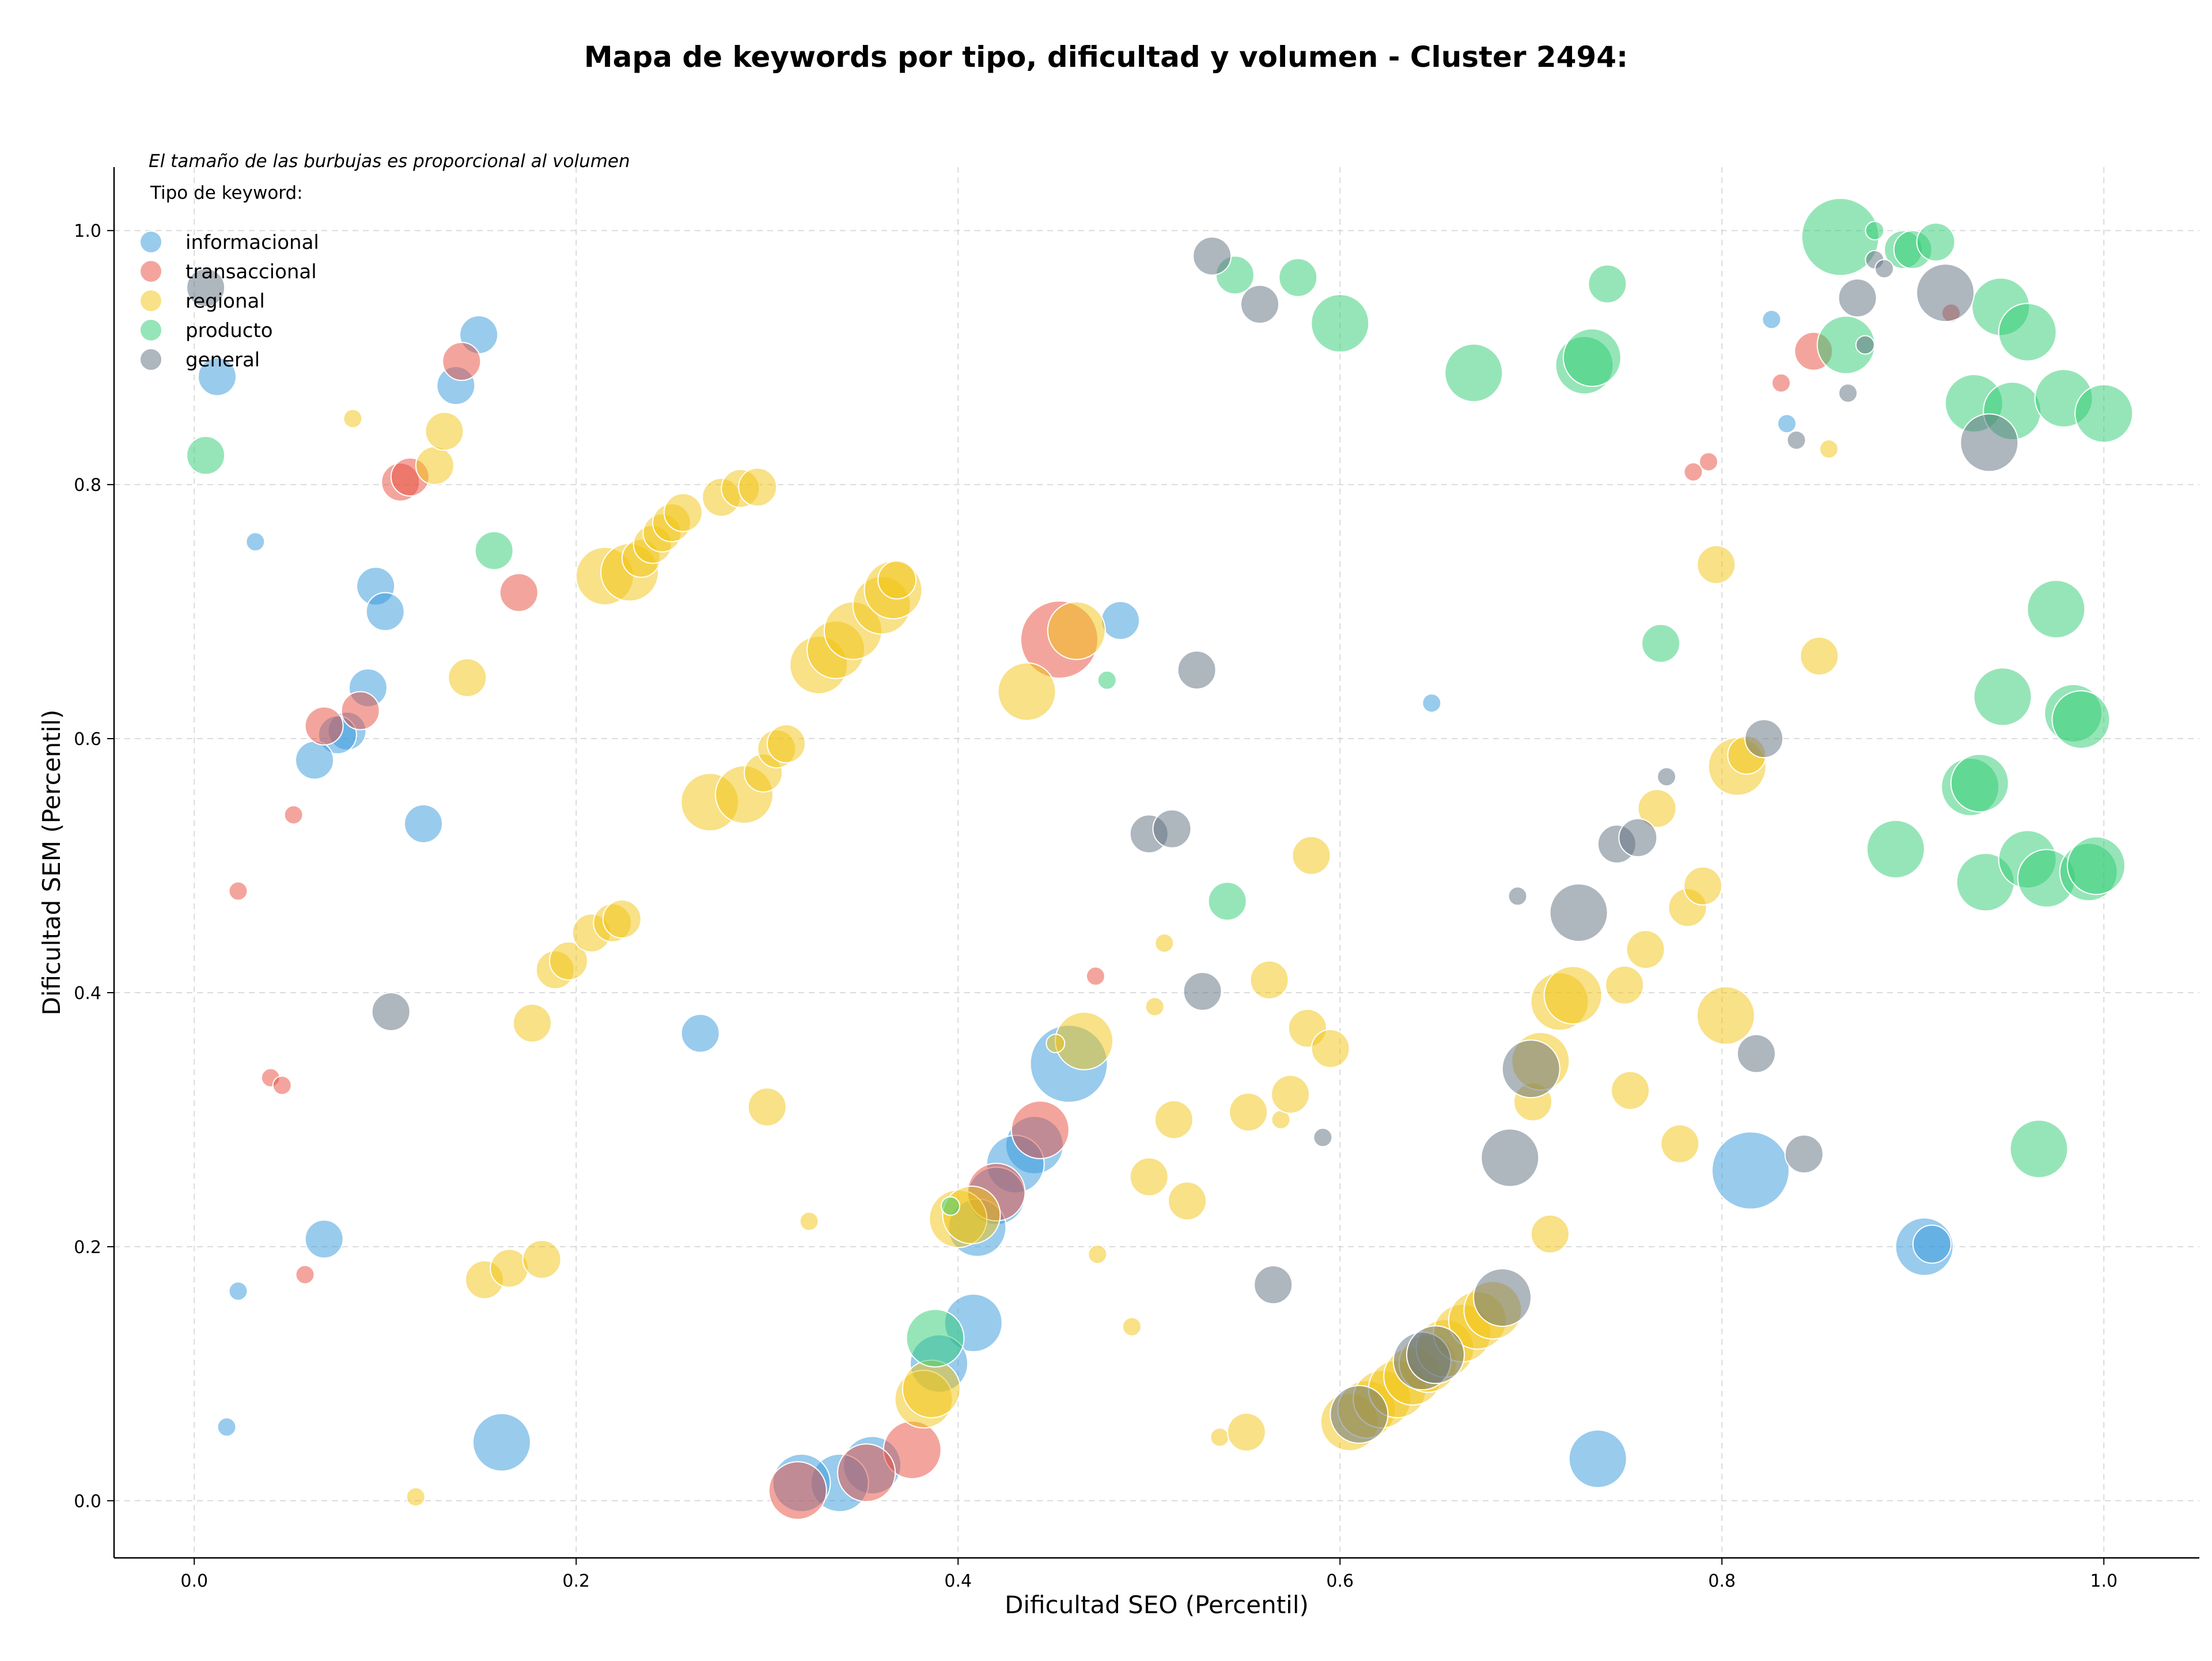 The height and width of the screenshot is (1661, 2212). What do you see at coordinates (87, 1502) in the screenshot?
I see `y-tick-label: 0.0` at bounding box center [87, 1502].